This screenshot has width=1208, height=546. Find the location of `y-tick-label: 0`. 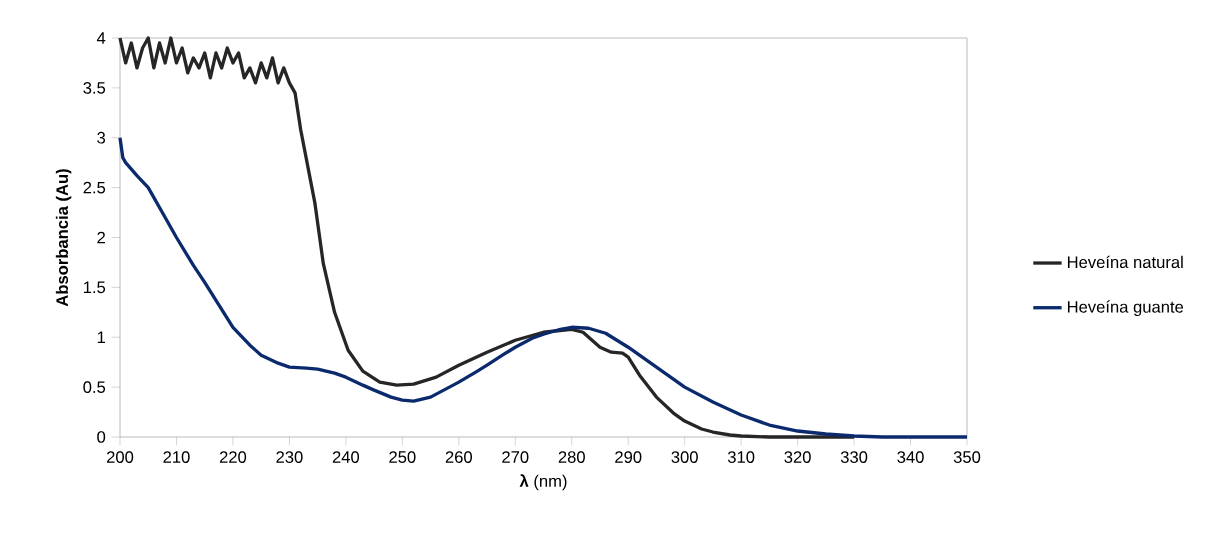

y-tick-label: 0 is located at coordinates (101, 437).